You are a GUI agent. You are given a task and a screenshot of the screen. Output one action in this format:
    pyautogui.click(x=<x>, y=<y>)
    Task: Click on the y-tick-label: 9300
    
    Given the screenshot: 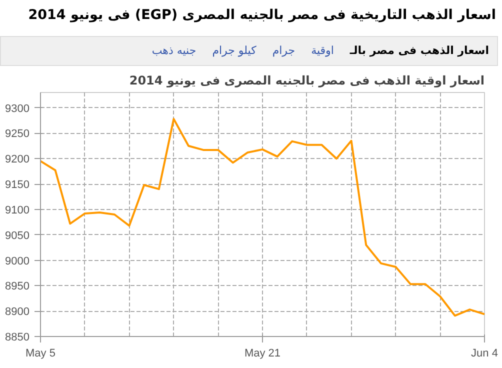 What is the action you would take?
    pyautogui.click(x=17, y=108)
    